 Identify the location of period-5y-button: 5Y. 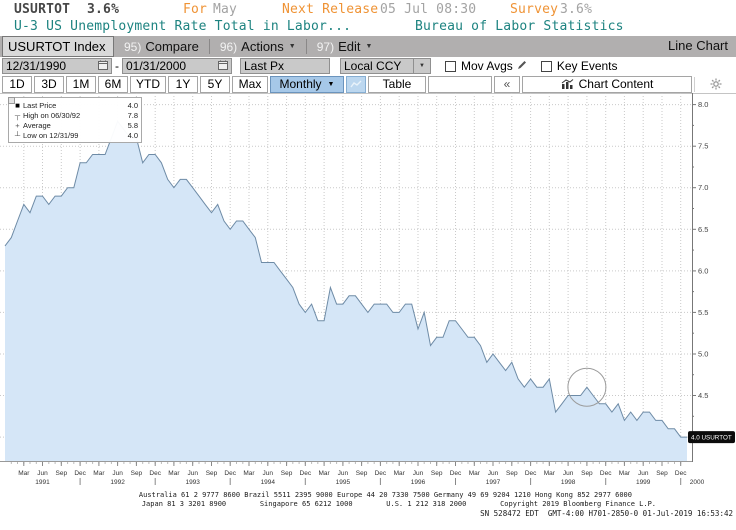
(215, 84).